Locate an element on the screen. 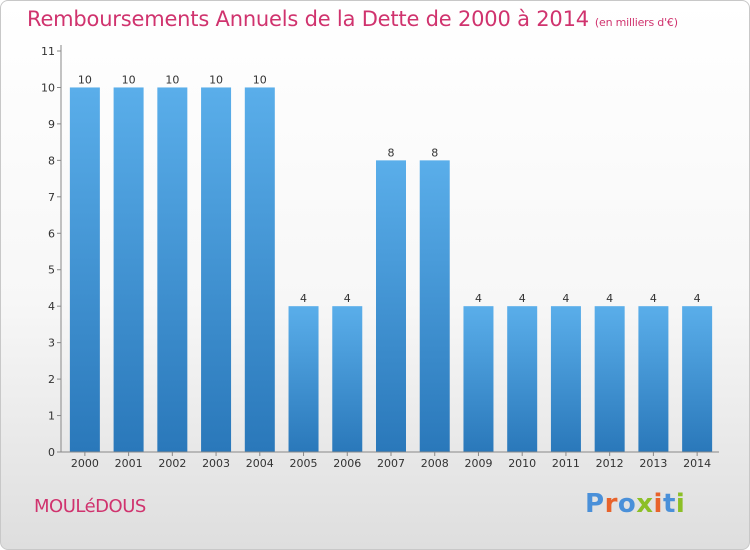  y-tick-label: 9 is located at coordinates (51, 124).